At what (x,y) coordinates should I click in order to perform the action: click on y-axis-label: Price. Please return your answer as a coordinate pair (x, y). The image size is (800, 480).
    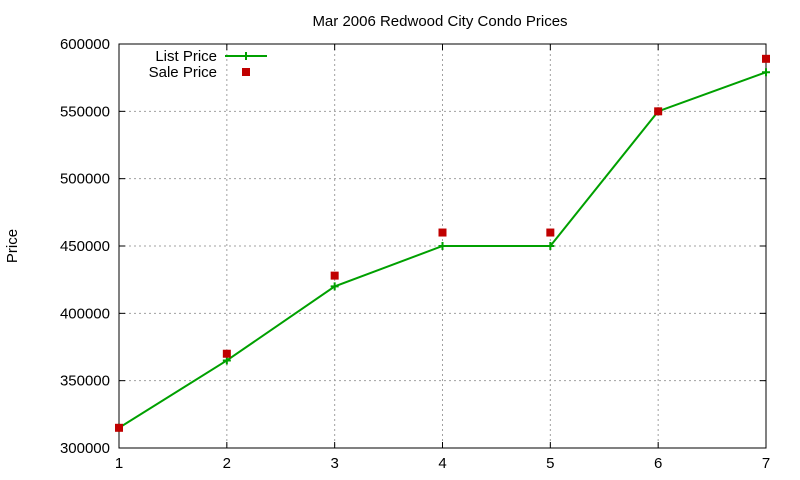
    Looking at the image, I should click on (12, 246).